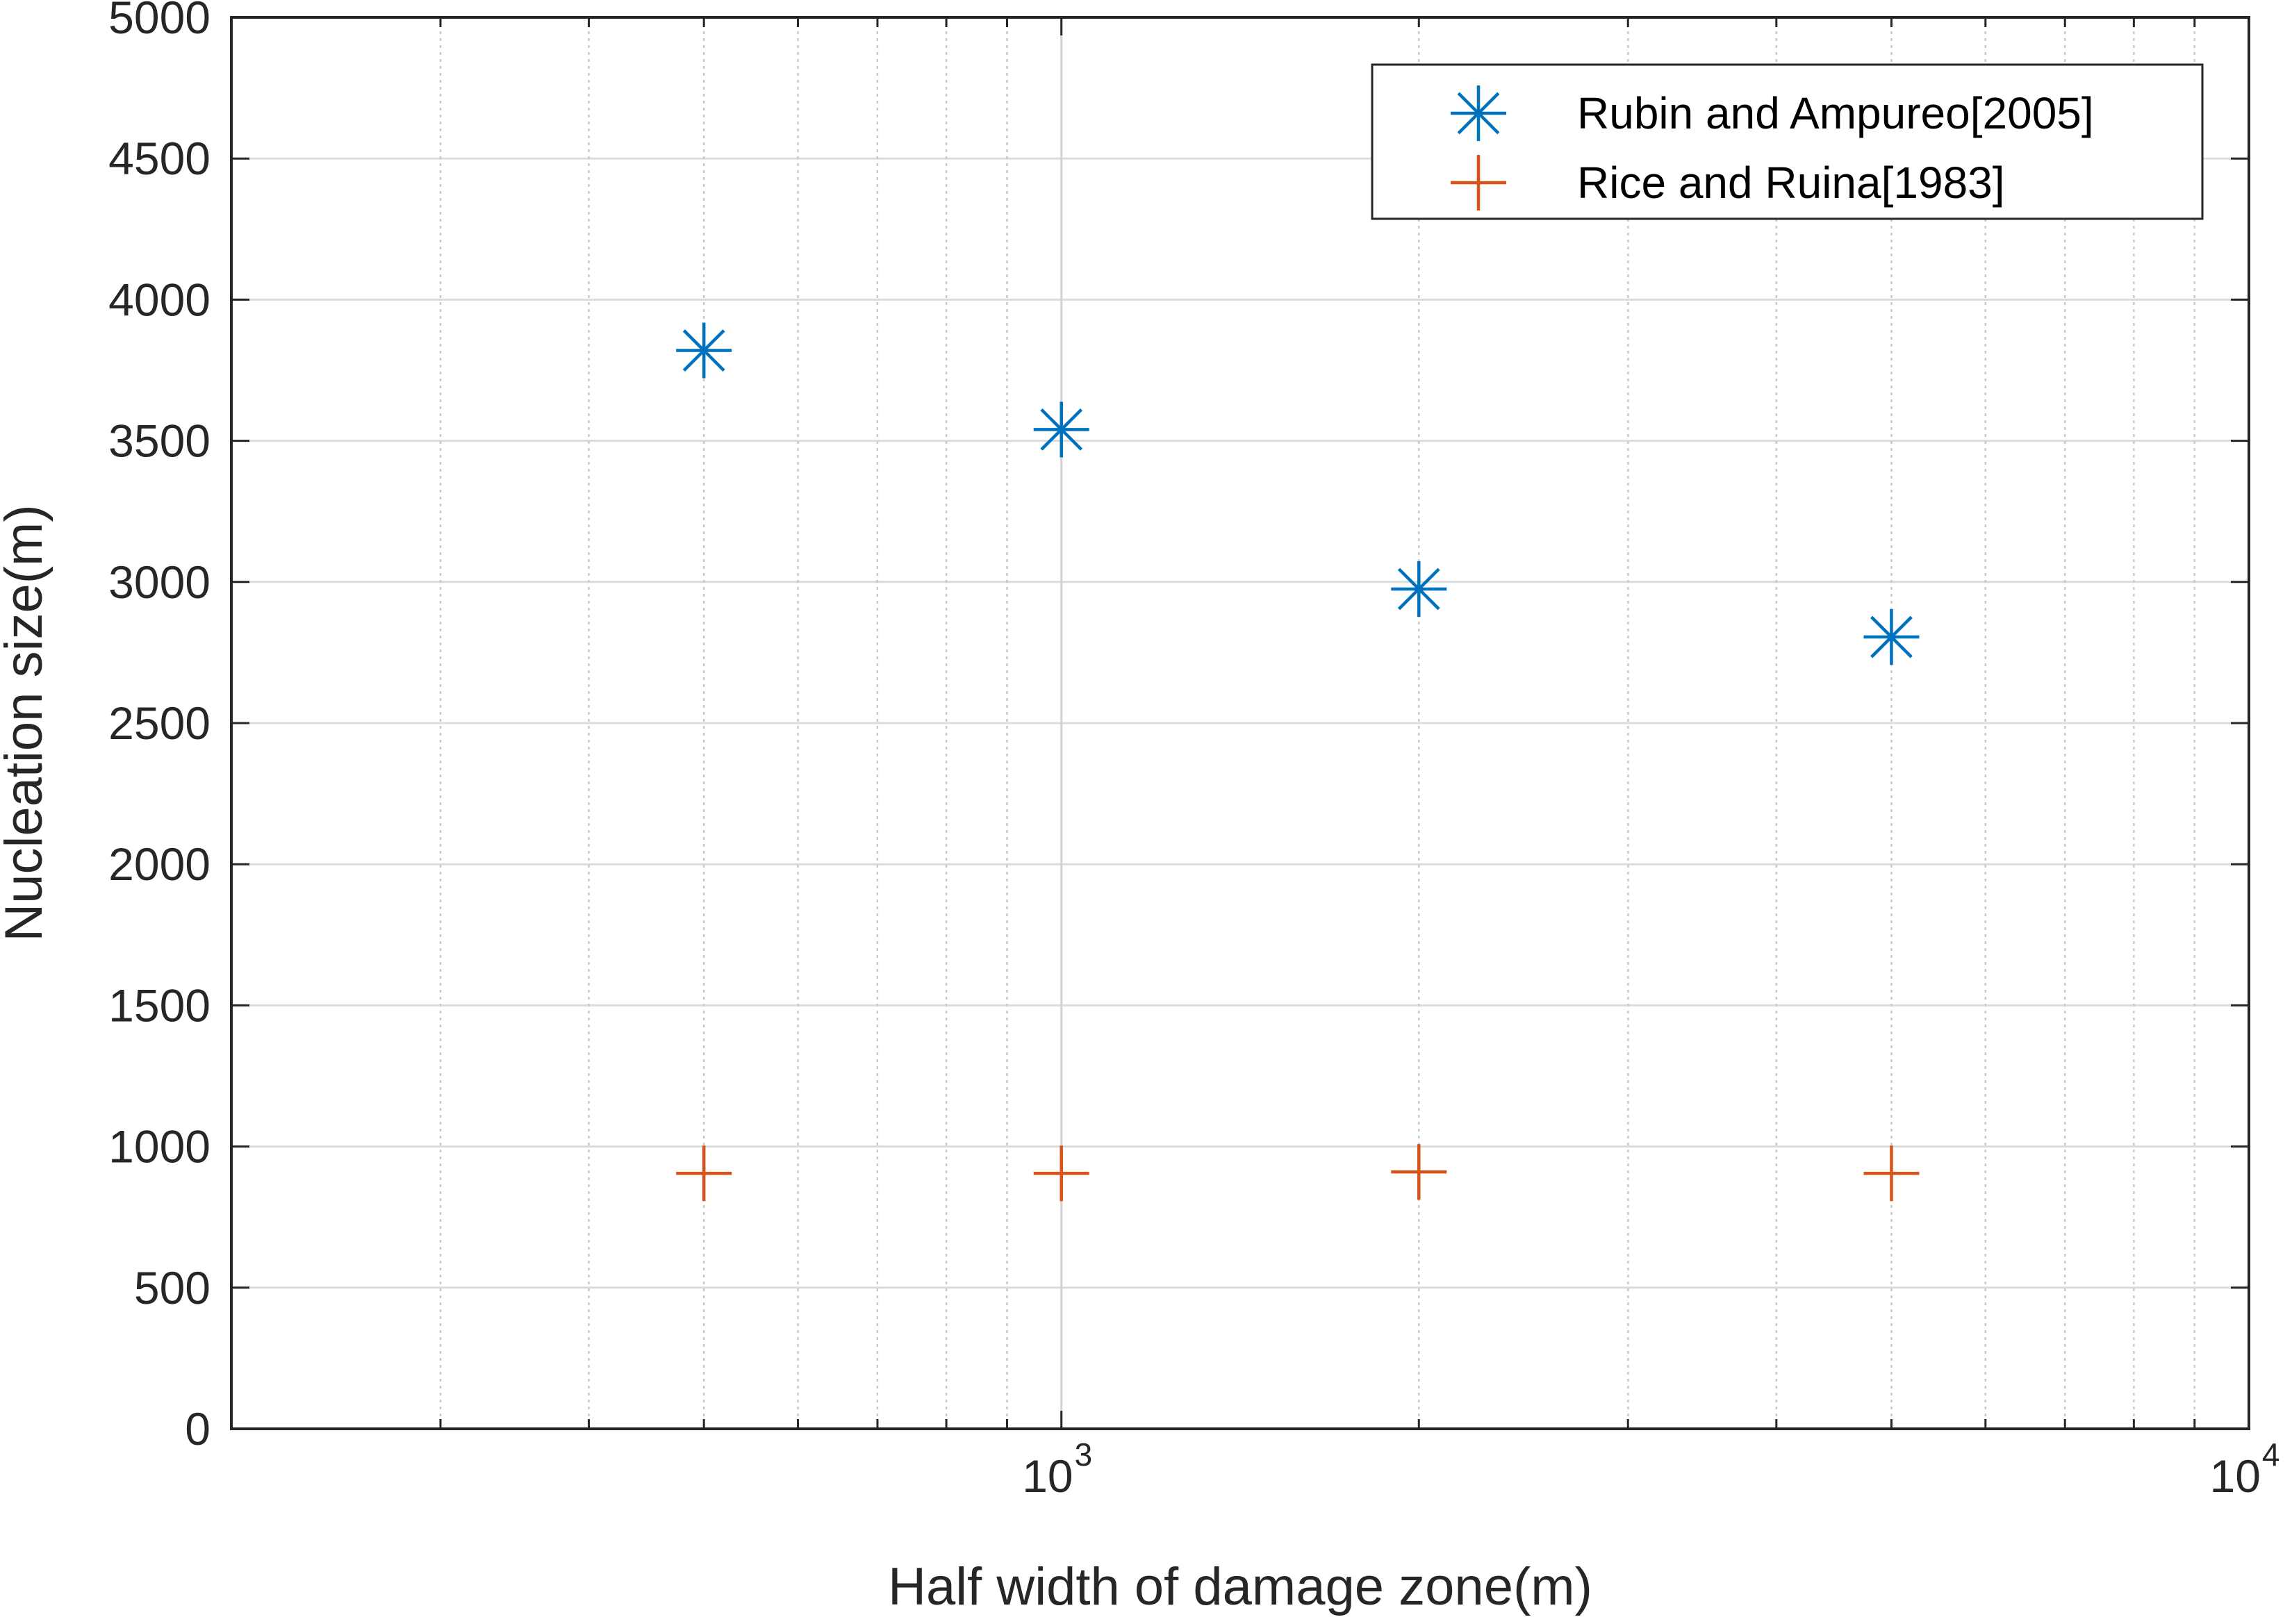 The height and width of the screenshot is (1624, 2292). Describe the element at coordinates (159, 21) in the screenshot. I see `y-tick-label: 5000` at that location.